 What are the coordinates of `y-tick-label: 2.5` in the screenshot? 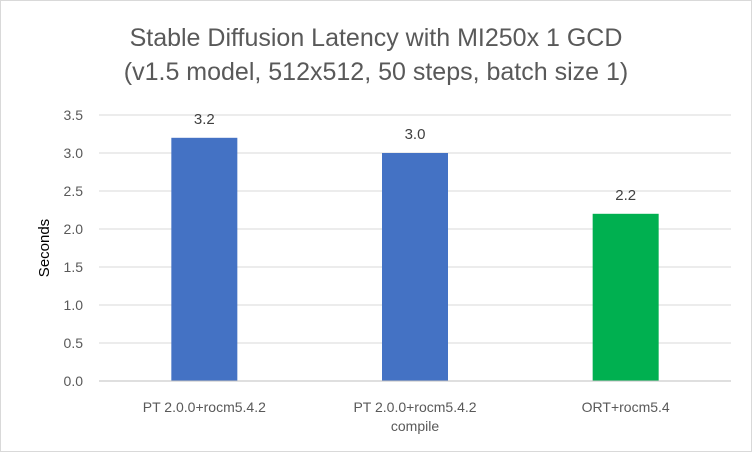 It's located at (74, 191).